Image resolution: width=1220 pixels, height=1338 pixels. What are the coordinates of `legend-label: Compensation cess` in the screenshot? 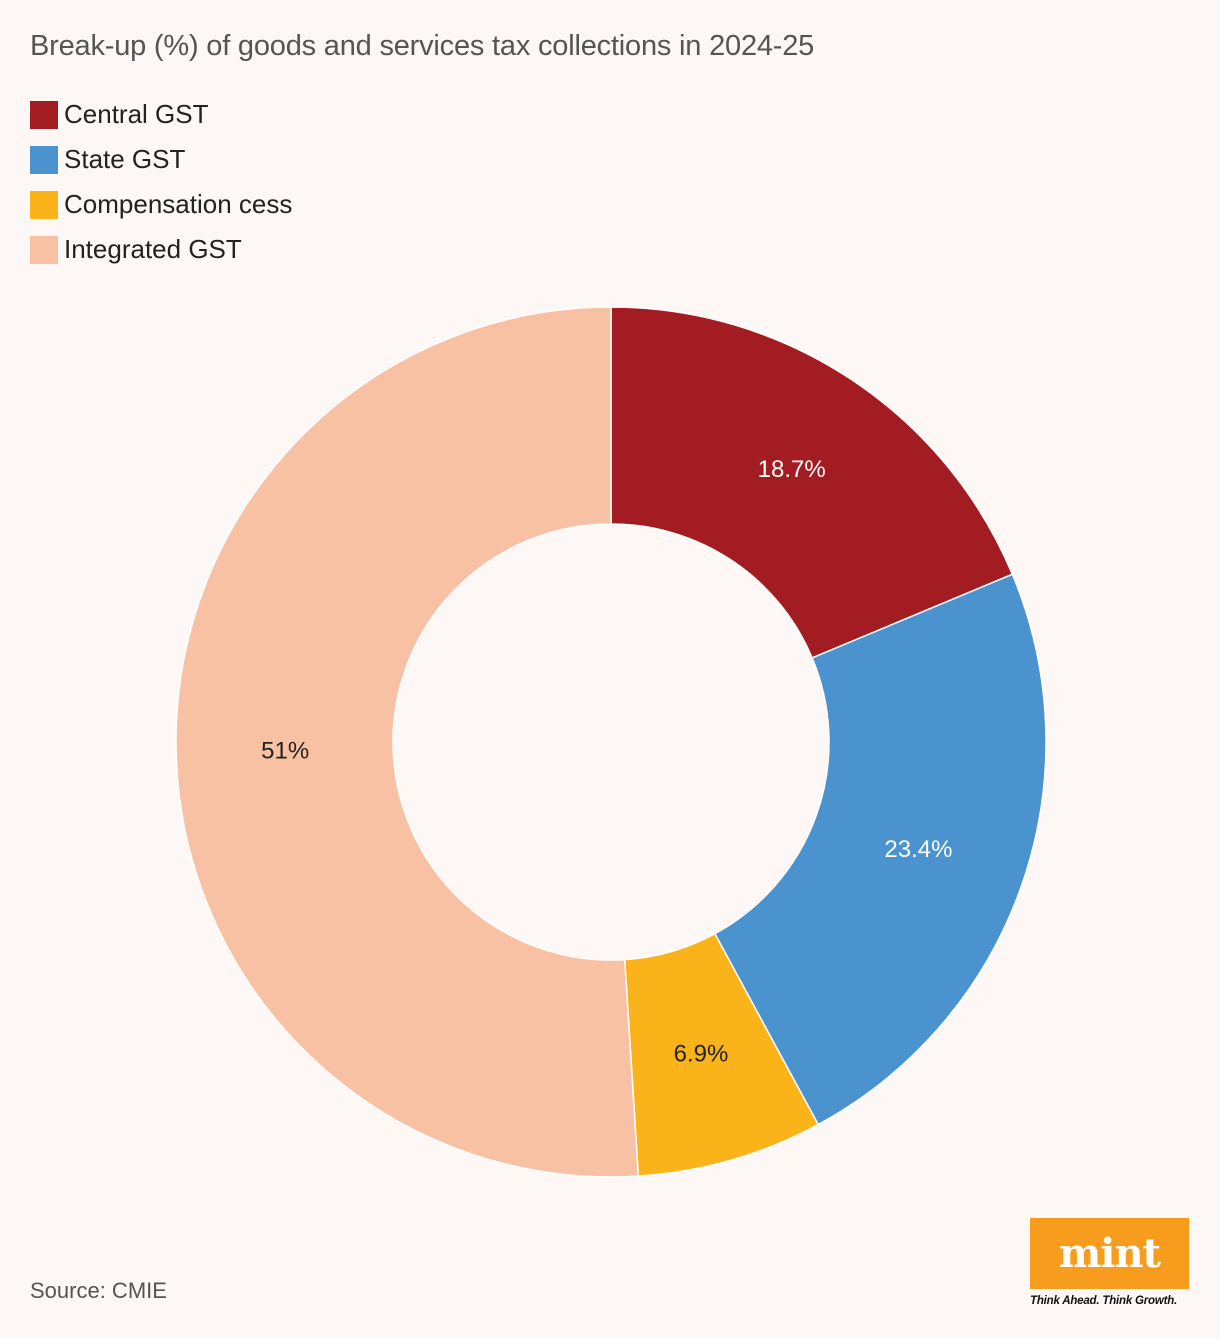 It's located at (178, 204).